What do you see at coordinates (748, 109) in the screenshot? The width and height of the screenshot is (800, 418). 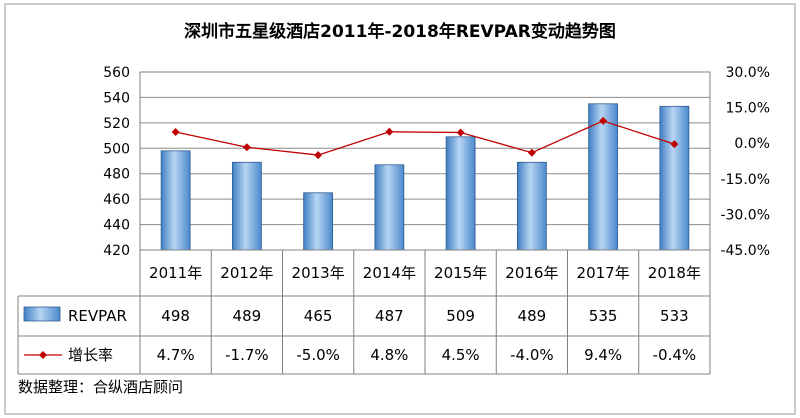 I see `y-right-tick-label: 15.0%` at bounding box center [748, 109].